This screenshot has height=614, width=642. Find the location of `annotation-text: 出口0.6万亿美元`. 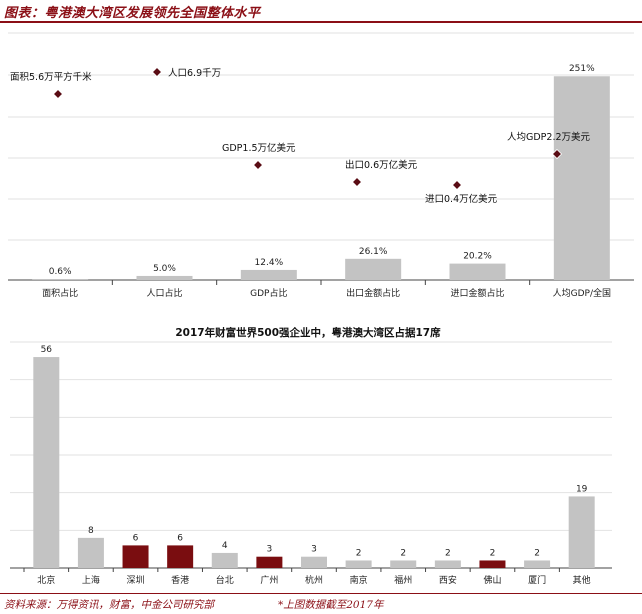

annotation-text: 出口0.6万亿美元 is located at coordinates (381, 165).